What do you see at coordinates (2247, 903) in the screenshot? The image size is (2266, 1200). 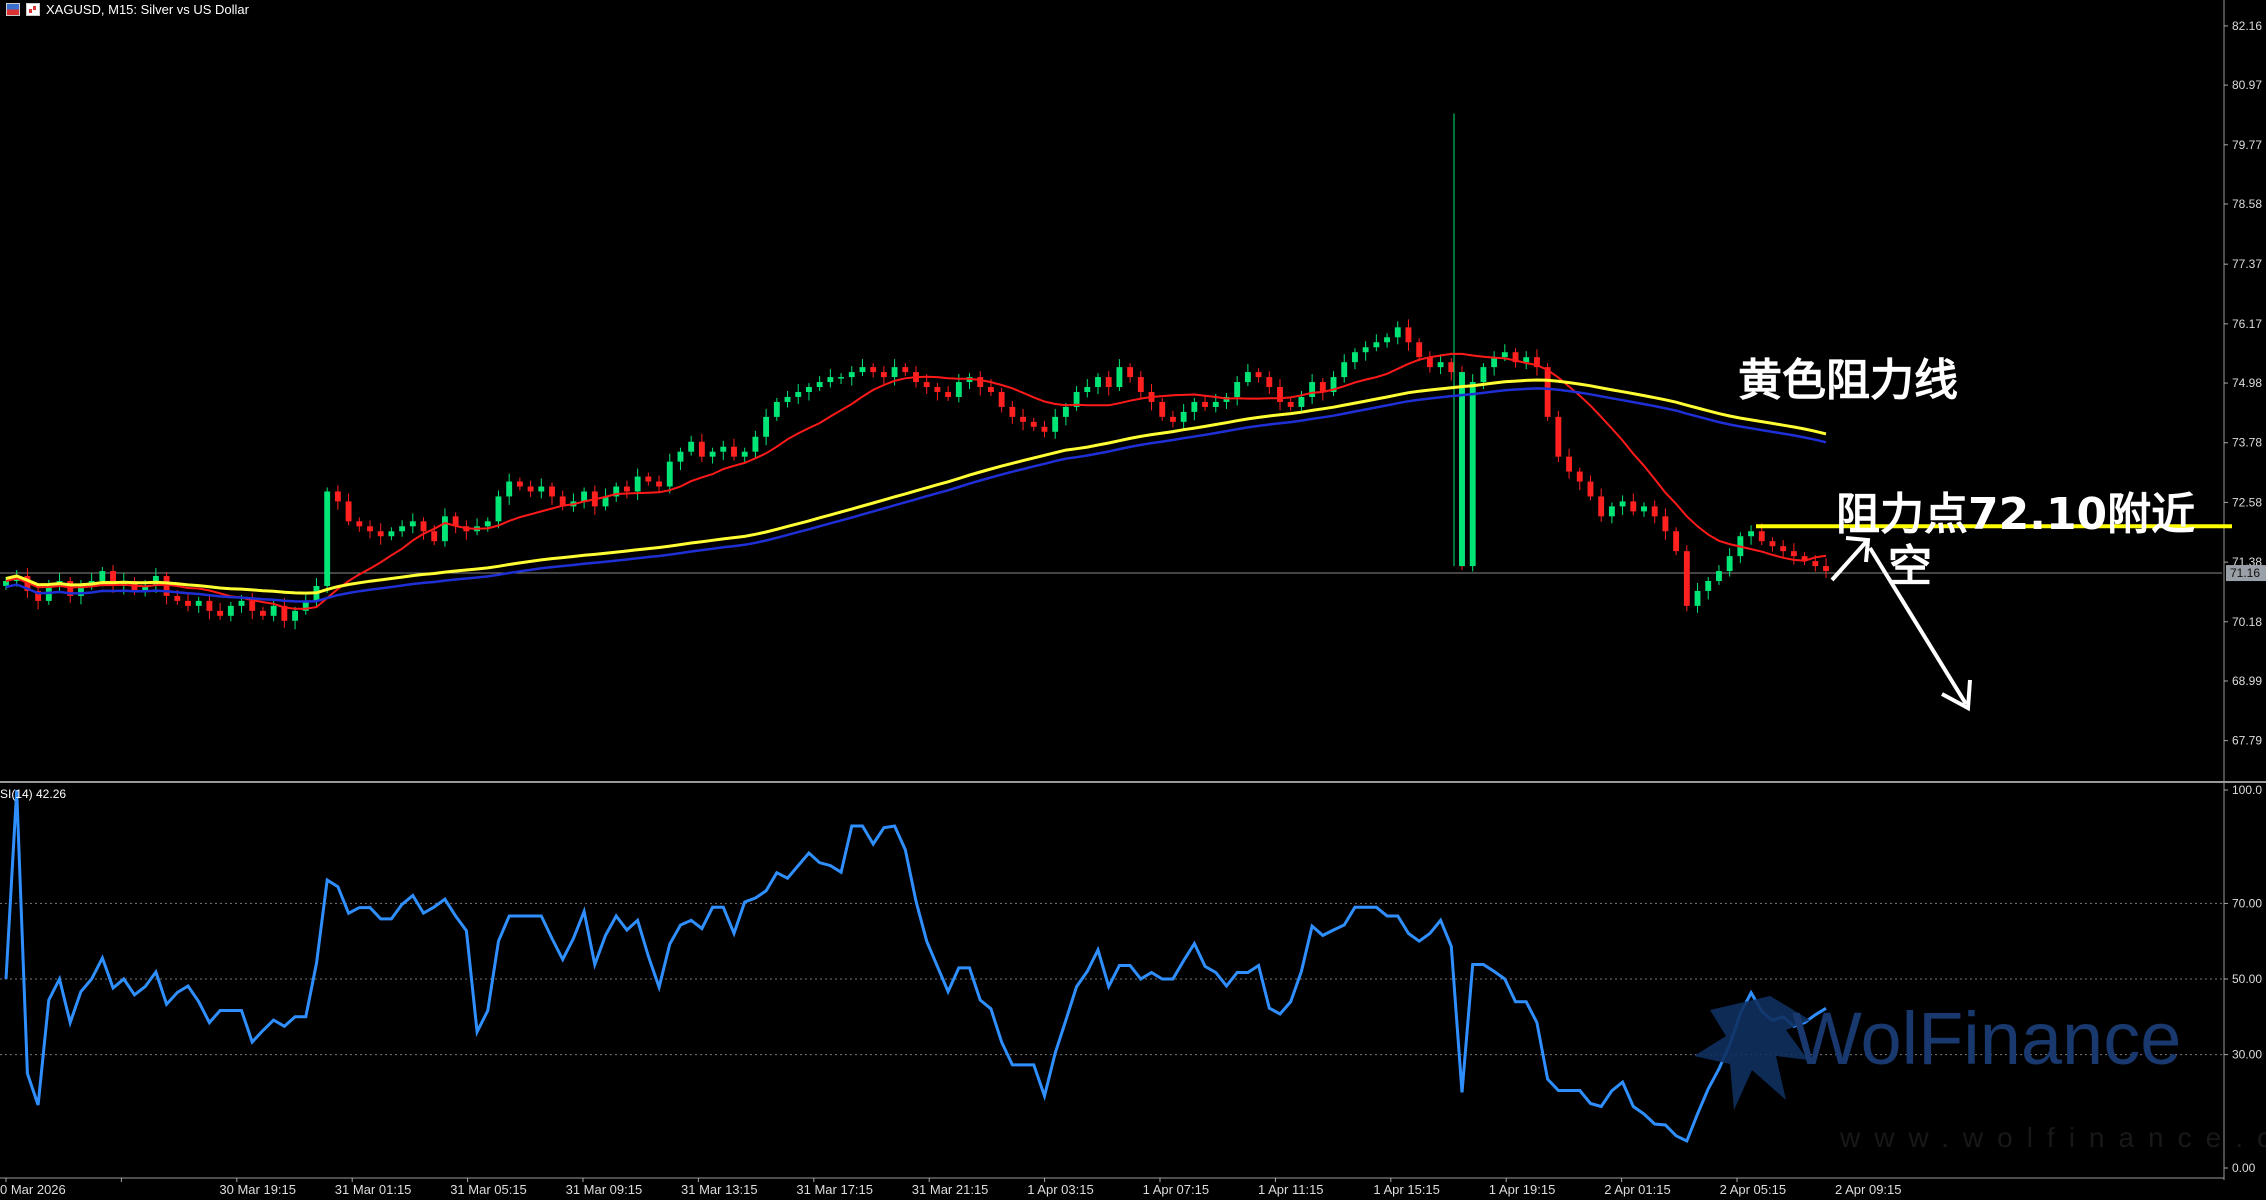 I see `rsi-tick-label: 70.00` at bounding box center [2247, 903].